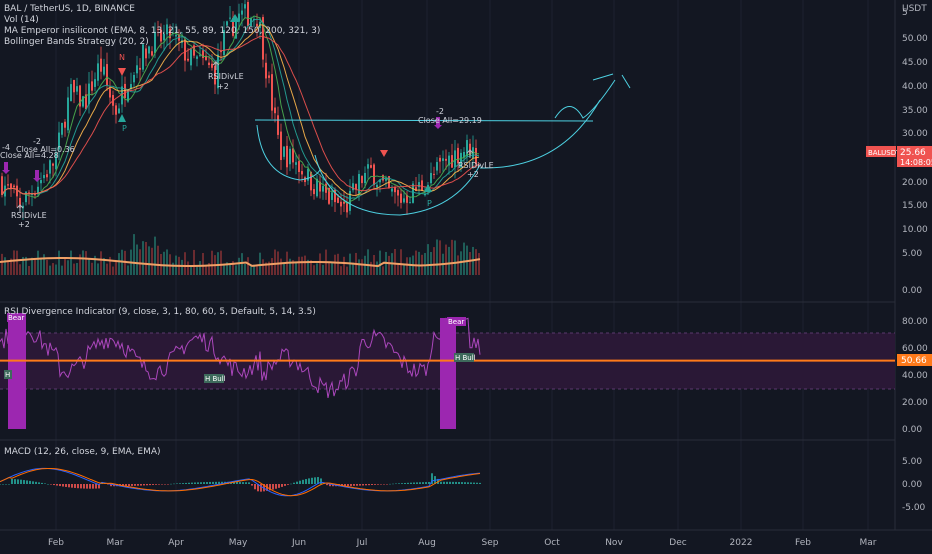 This screenshot has height=554, width=932. What do you see at coordinates (21, 20) in the screenshot?
I see `volume-legend: Vol (14)` at bounding box center [21, 20].